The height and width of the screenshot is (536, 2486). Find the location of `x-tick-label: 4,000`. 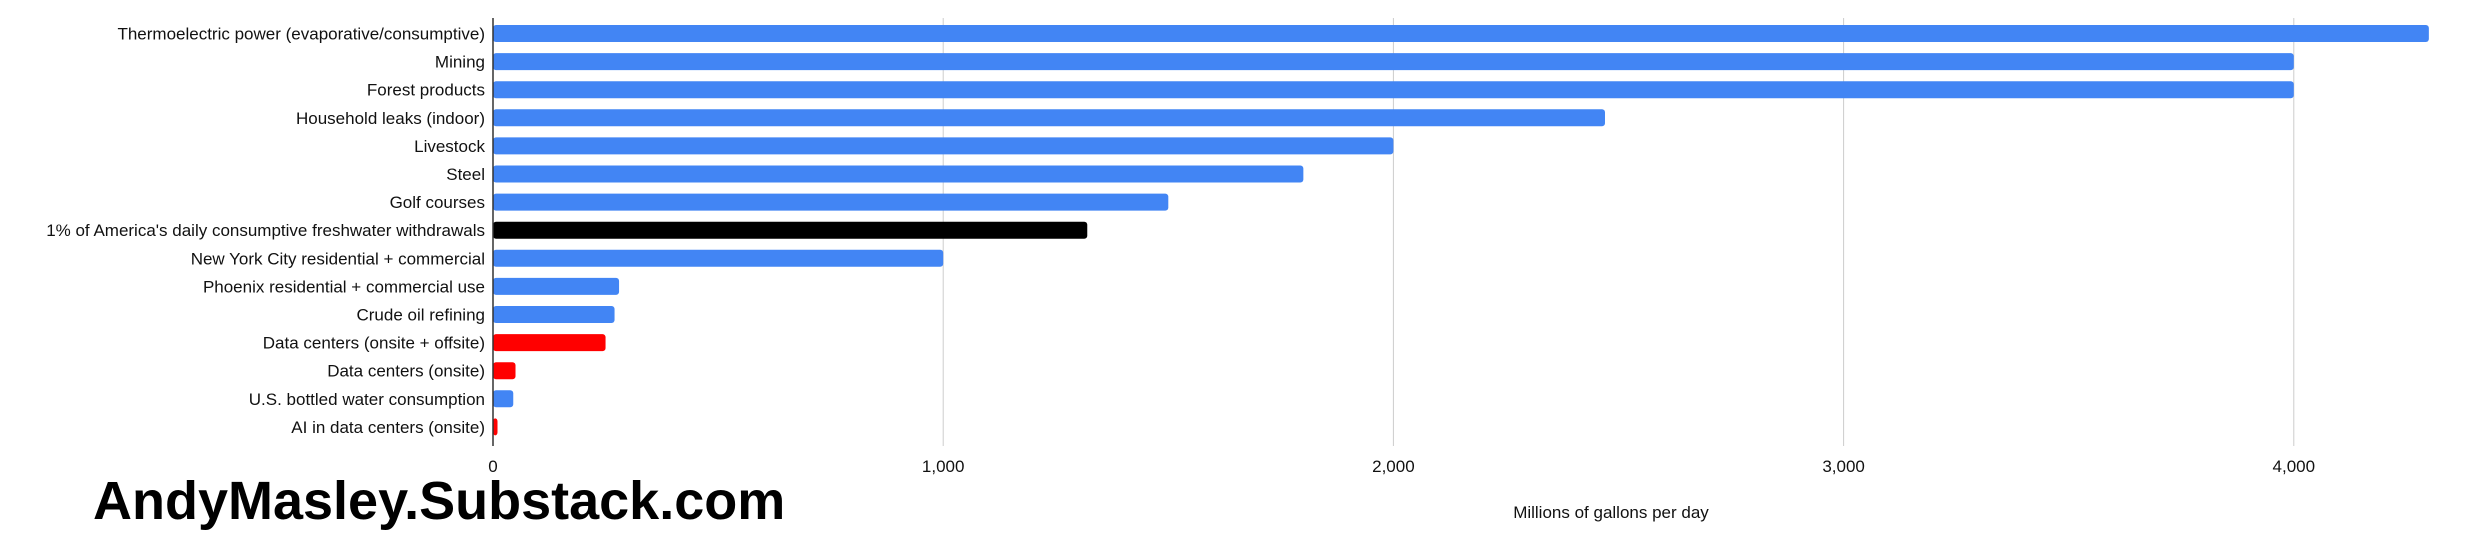

x-tick-label: 4,000 is located at coordinates (2294, 466).